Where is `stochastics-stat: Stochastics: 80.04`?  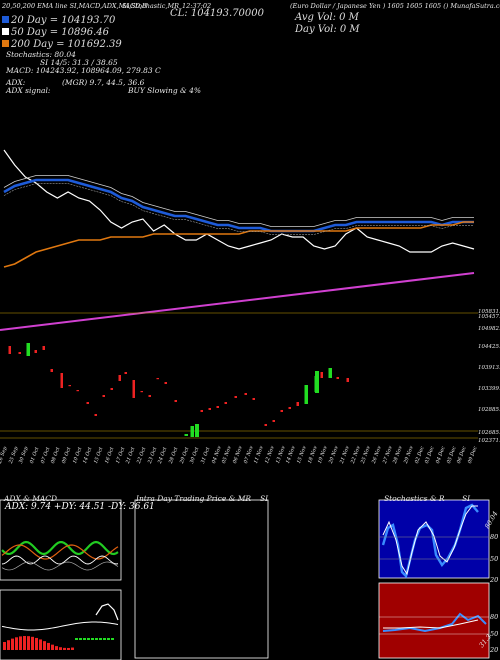 stochastics-stat: Stochastics: 80.04 is located at coordinates (41, 54).